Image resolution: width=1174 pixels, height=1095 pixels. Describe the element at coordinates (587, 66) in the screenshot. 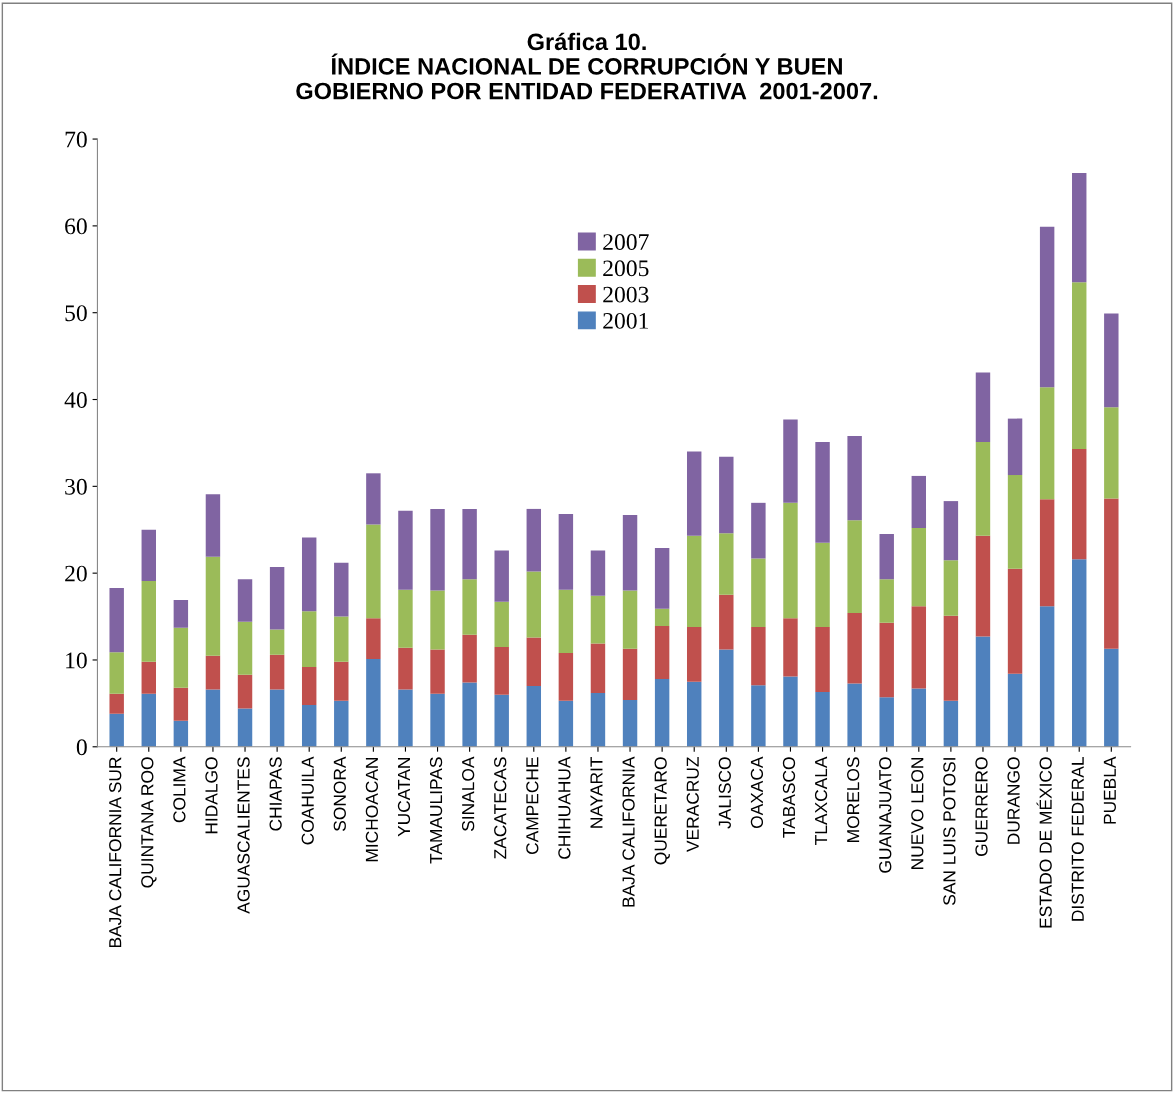

I see `chart-title: Gráfica 10. ÍNDICE NACIONAL DE CORRUPCIÓN Y BUEN GOBIERNO POR ENTIDAD FEDERATIVA 2001-2007.` at that location.